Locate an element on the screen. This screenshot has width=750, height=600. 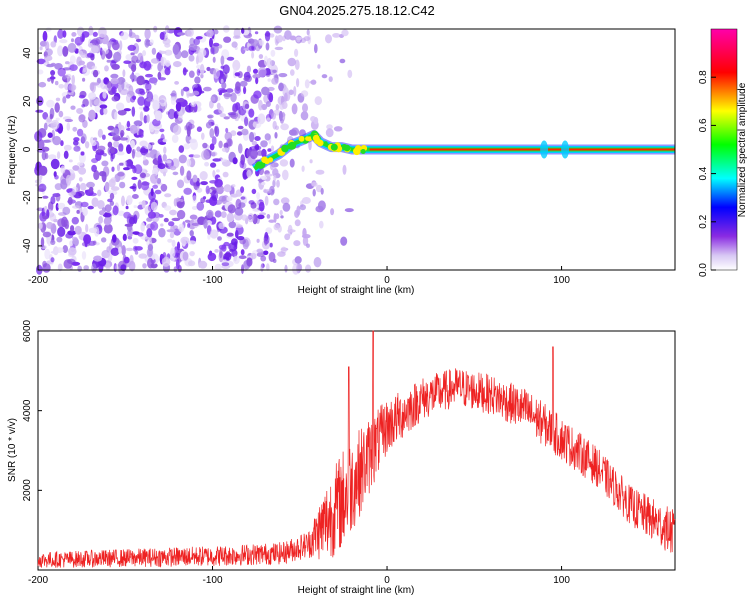
spectrogram-y-label: Frequency (Hz) is located at coordinates (12, 150).